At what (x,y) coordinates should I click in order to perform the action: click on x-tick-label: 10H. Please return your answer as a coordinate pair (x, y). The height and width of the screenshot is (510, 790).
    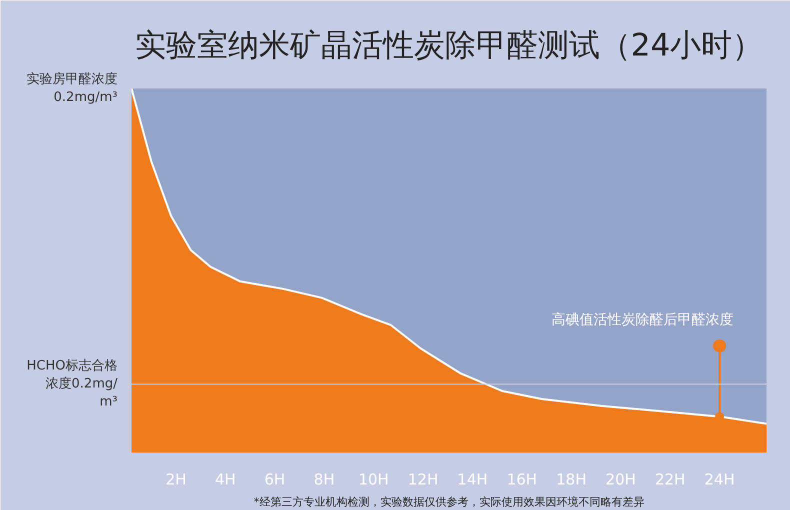
    Looking at the image, I should click on (373, 479).